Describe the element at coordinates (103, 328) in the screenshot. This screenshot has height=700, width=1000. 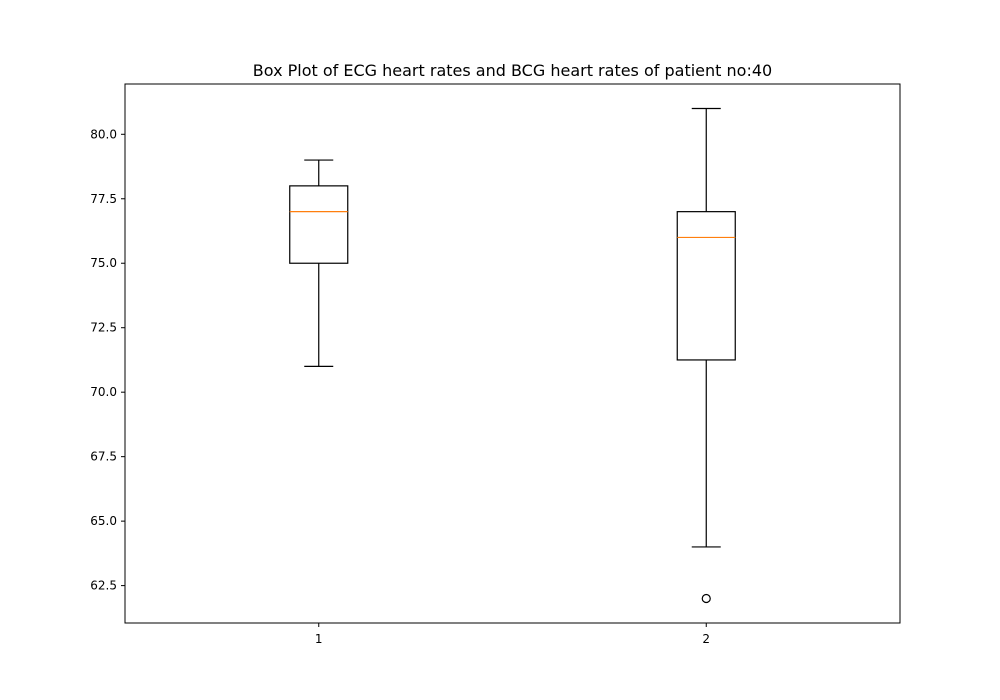
I see `y-tick-label: 72.5` at that location.